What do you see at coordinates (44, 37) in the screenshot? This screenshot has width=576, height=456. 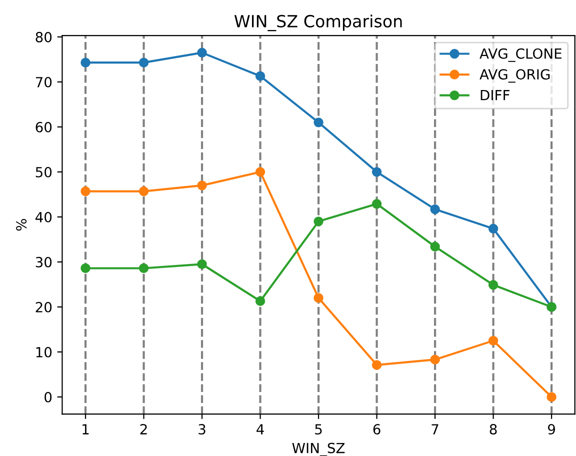 I see `y-tick-label: 80` at bounding box center [44, 37].